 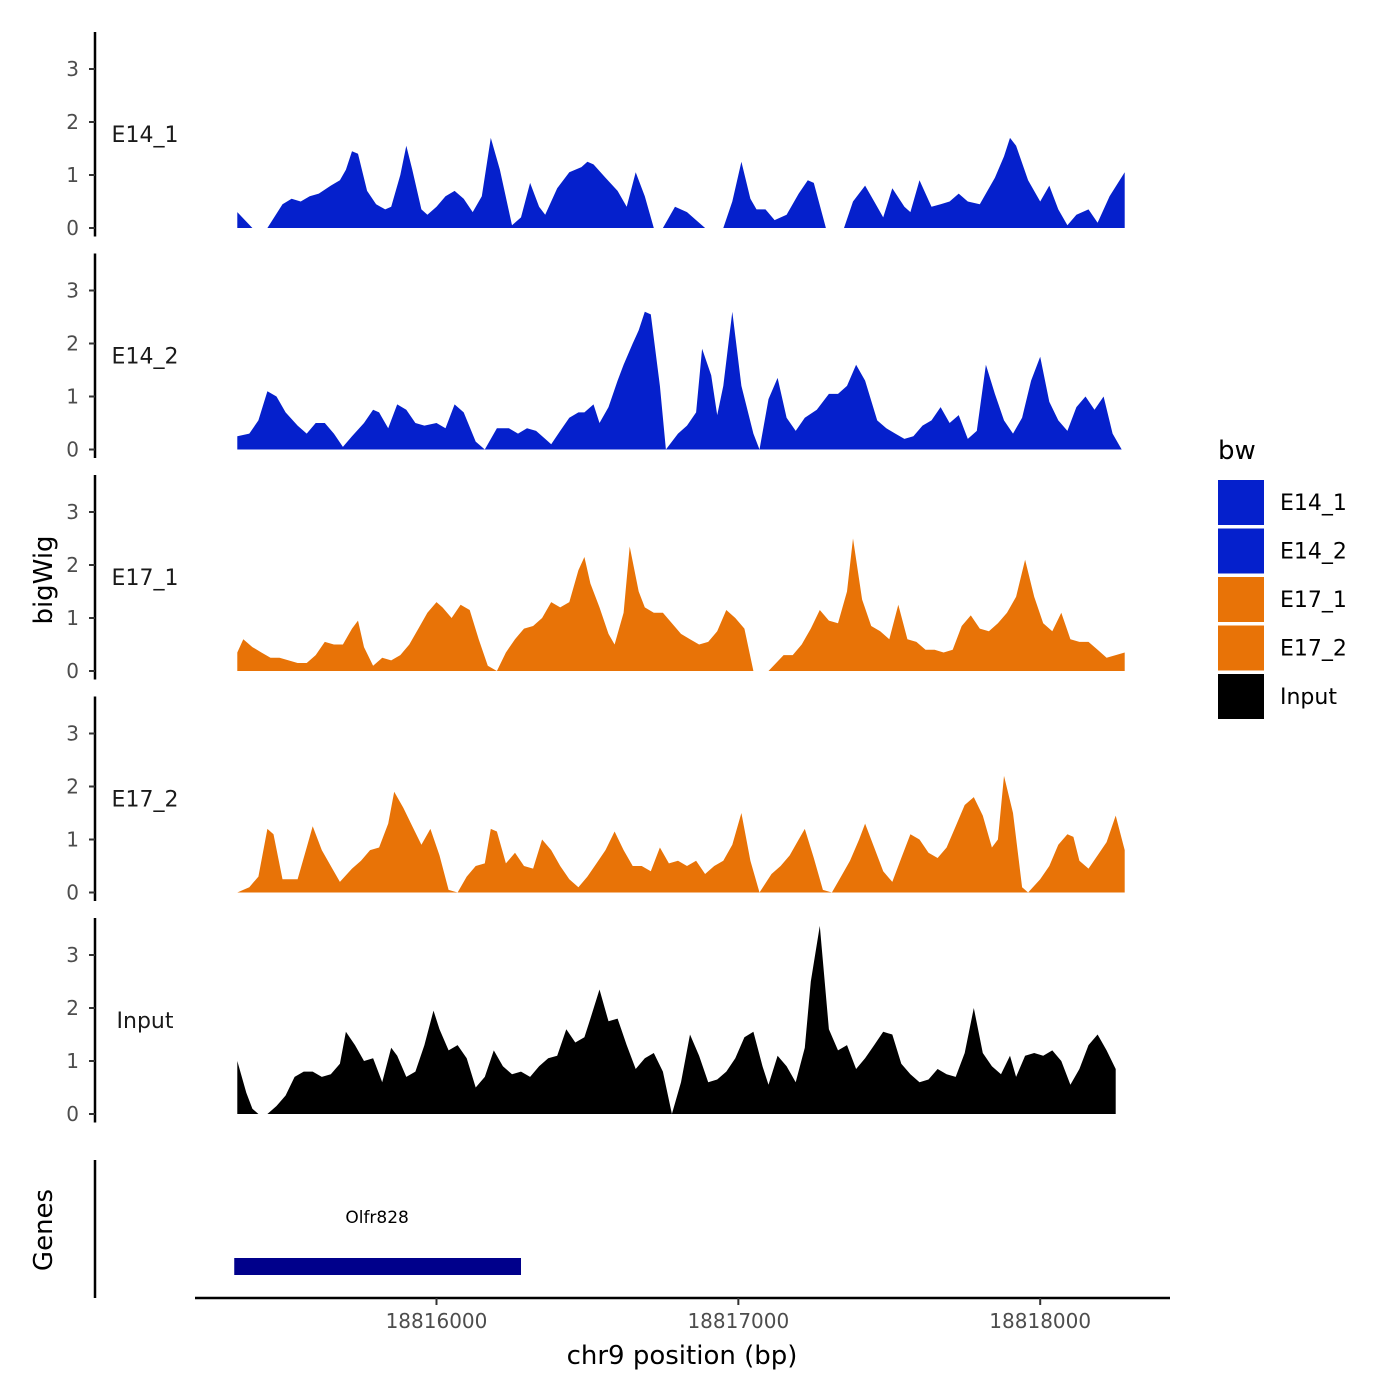 I want to click on legend-label: E14_2, so click(x=1313, y=552).